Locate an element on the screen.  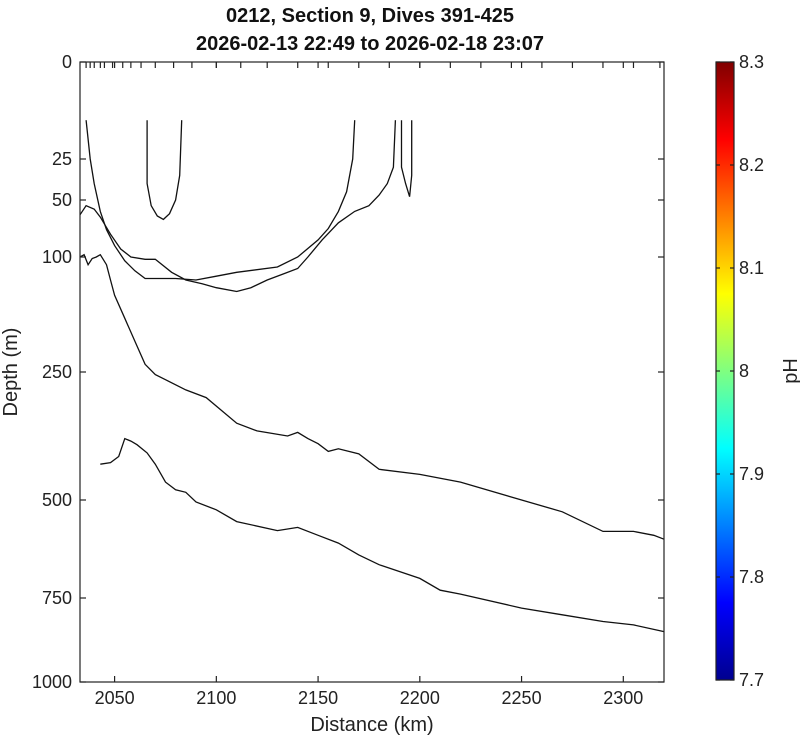
x-tick-label-2200: 2200 is located at coordinates (420, 698).